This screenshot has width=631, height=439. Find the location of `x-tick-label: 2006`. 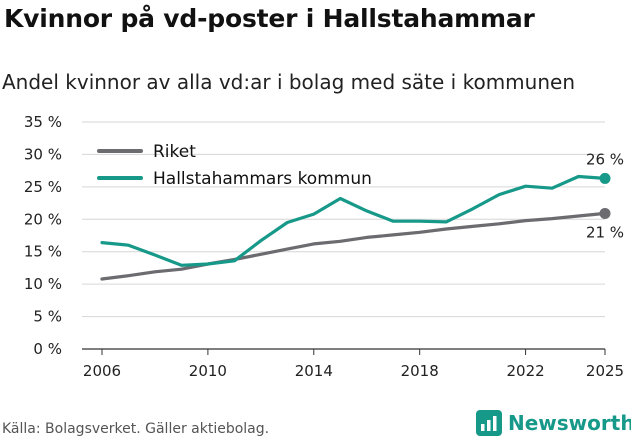

x-tick-label: 2006 is located at coordinates (102, 371).